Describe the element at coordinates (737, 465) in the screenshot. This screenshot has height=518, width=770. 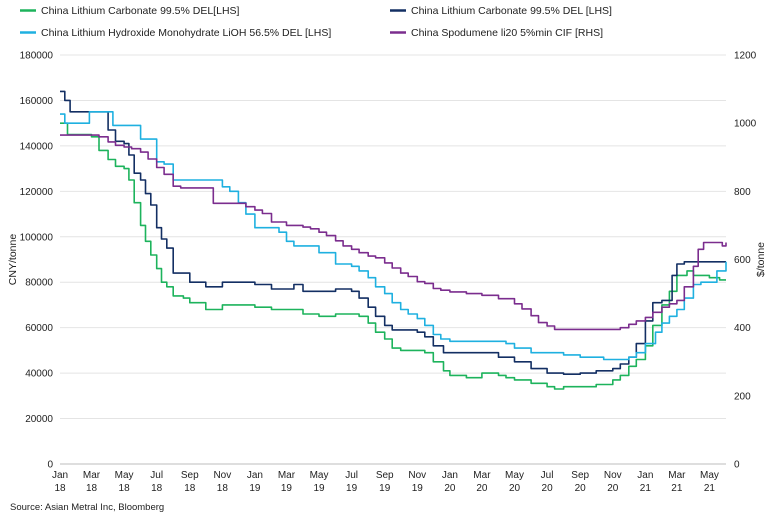
I see `right-tick-label: 0` at that location.